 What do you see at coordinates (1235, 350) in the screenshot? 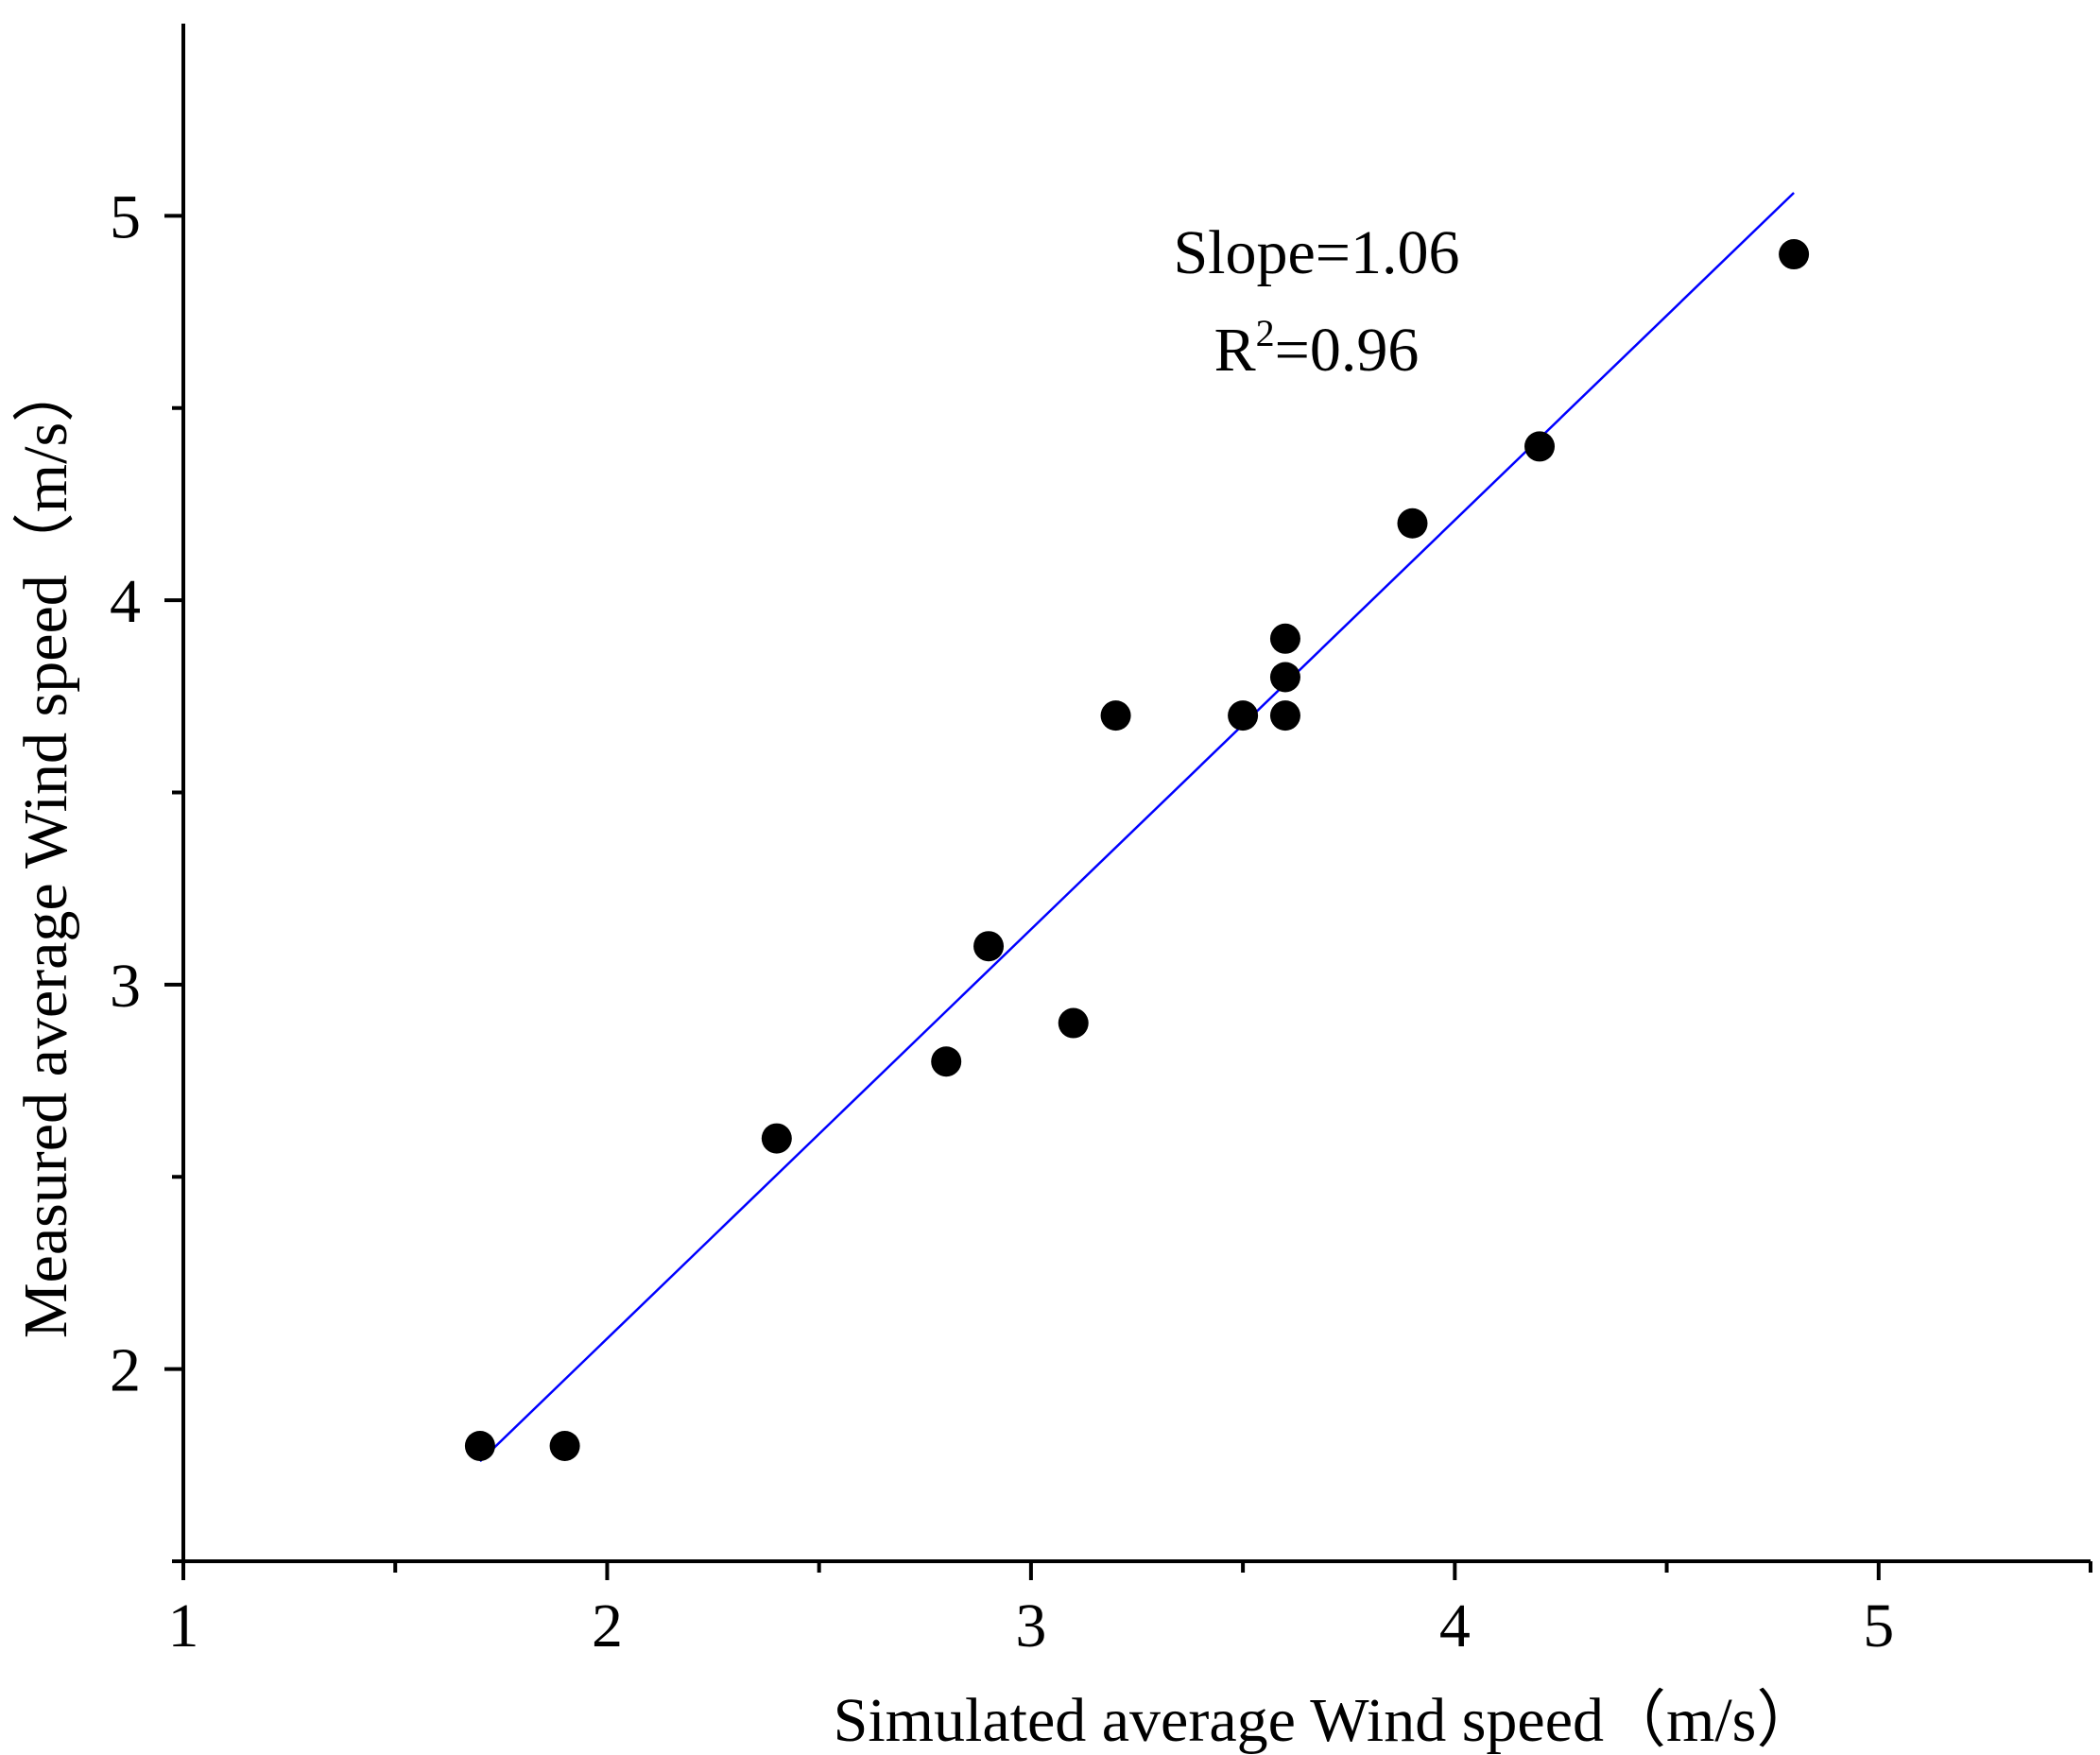
I see `r-squared-symbol: R` at bounding box center [1235, 350].